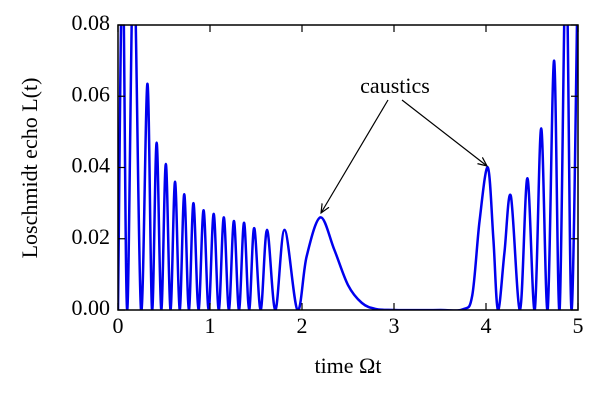 The width and height of the screenshot is (600, 400). What do you see at coordinates (91, 236) in the screenshot?
I see `y-tick-label: 0.02` at bounding box center [91, 236].